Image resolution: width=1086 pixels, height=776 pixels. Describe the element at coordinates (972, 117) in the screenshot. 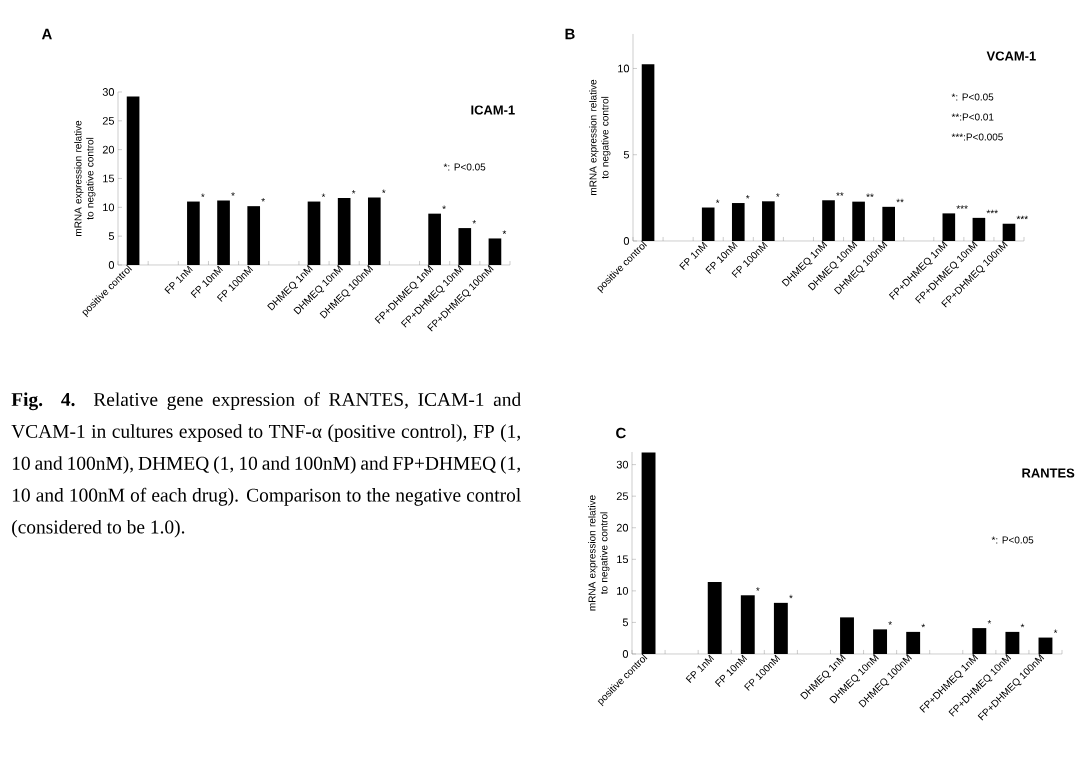

I see `annotation: **:P<0.01` at that location.